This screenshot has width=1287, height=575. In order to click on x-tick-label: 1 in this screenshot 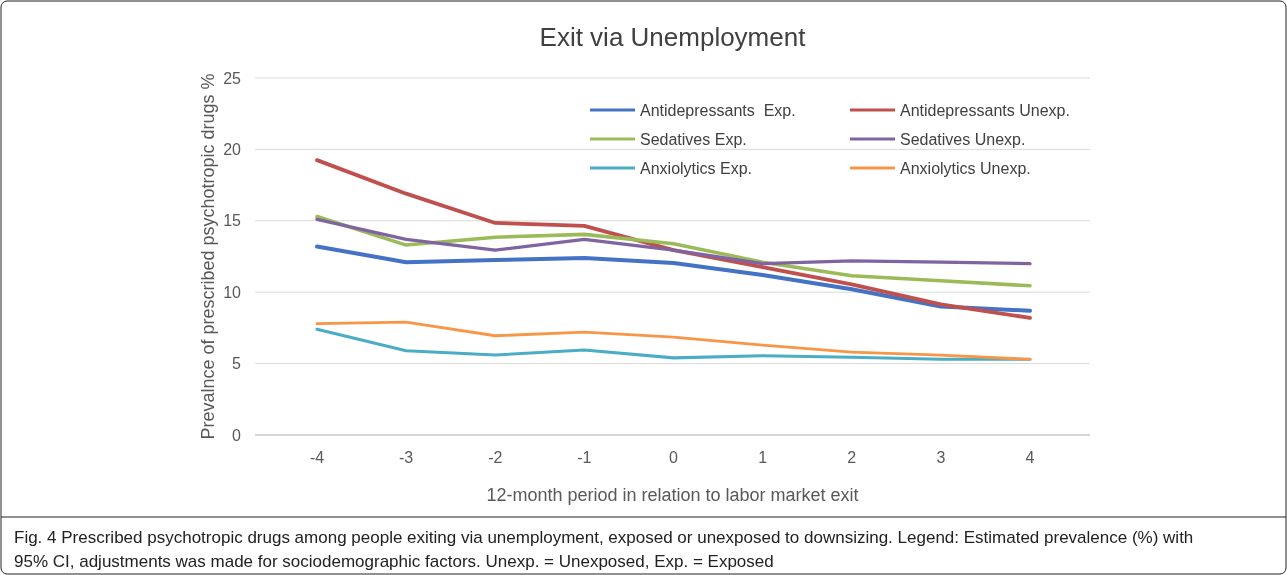, I will do `click(763, 457)`.